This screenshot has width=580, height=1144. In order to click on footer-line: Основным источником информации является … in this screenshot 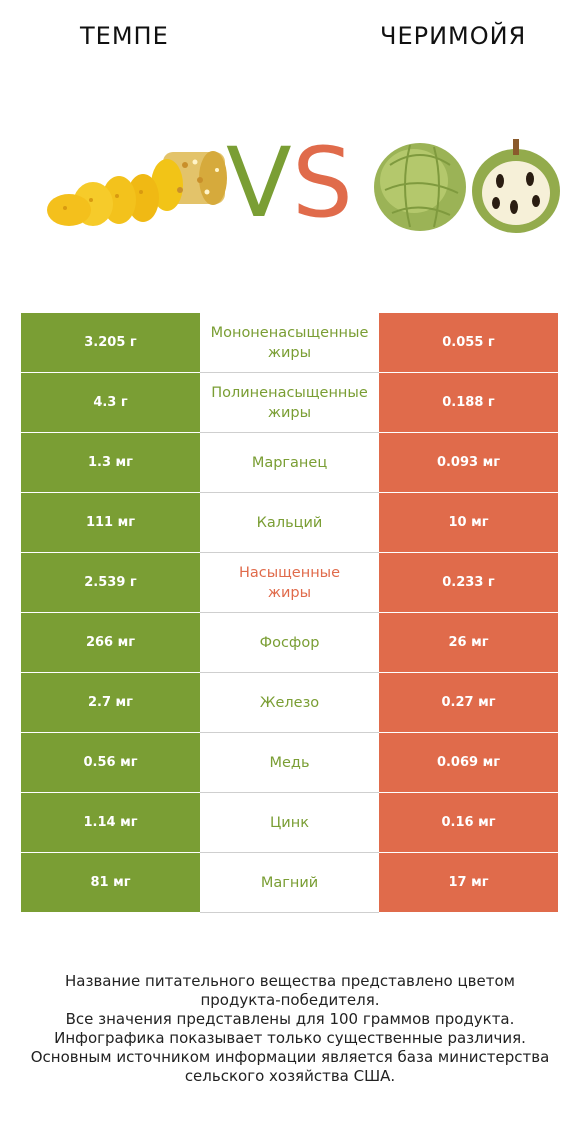, I will do `click(290, 1057)`.